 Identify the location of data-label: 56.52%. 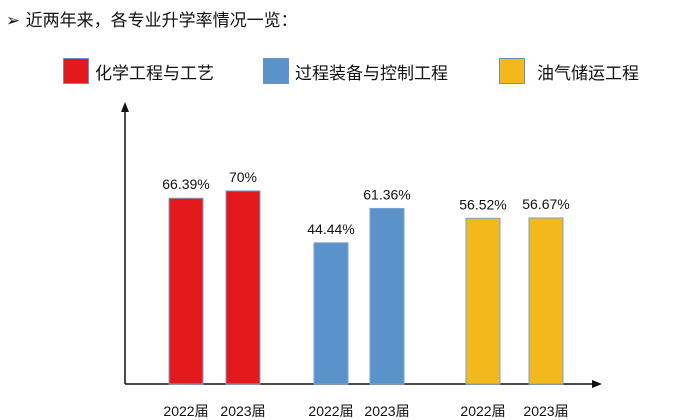
(482, 204).